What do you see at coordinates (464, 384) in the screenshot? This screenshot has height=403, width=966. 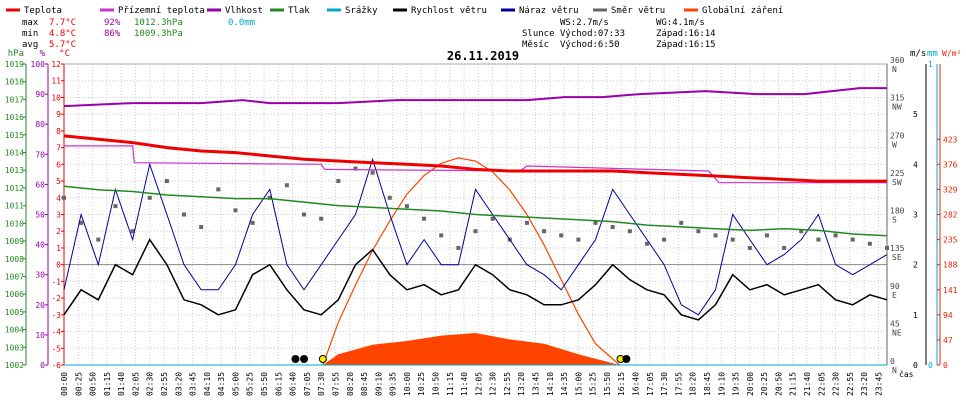 I see `x-tick-28: 11:40` at bounding box center [464, 384].